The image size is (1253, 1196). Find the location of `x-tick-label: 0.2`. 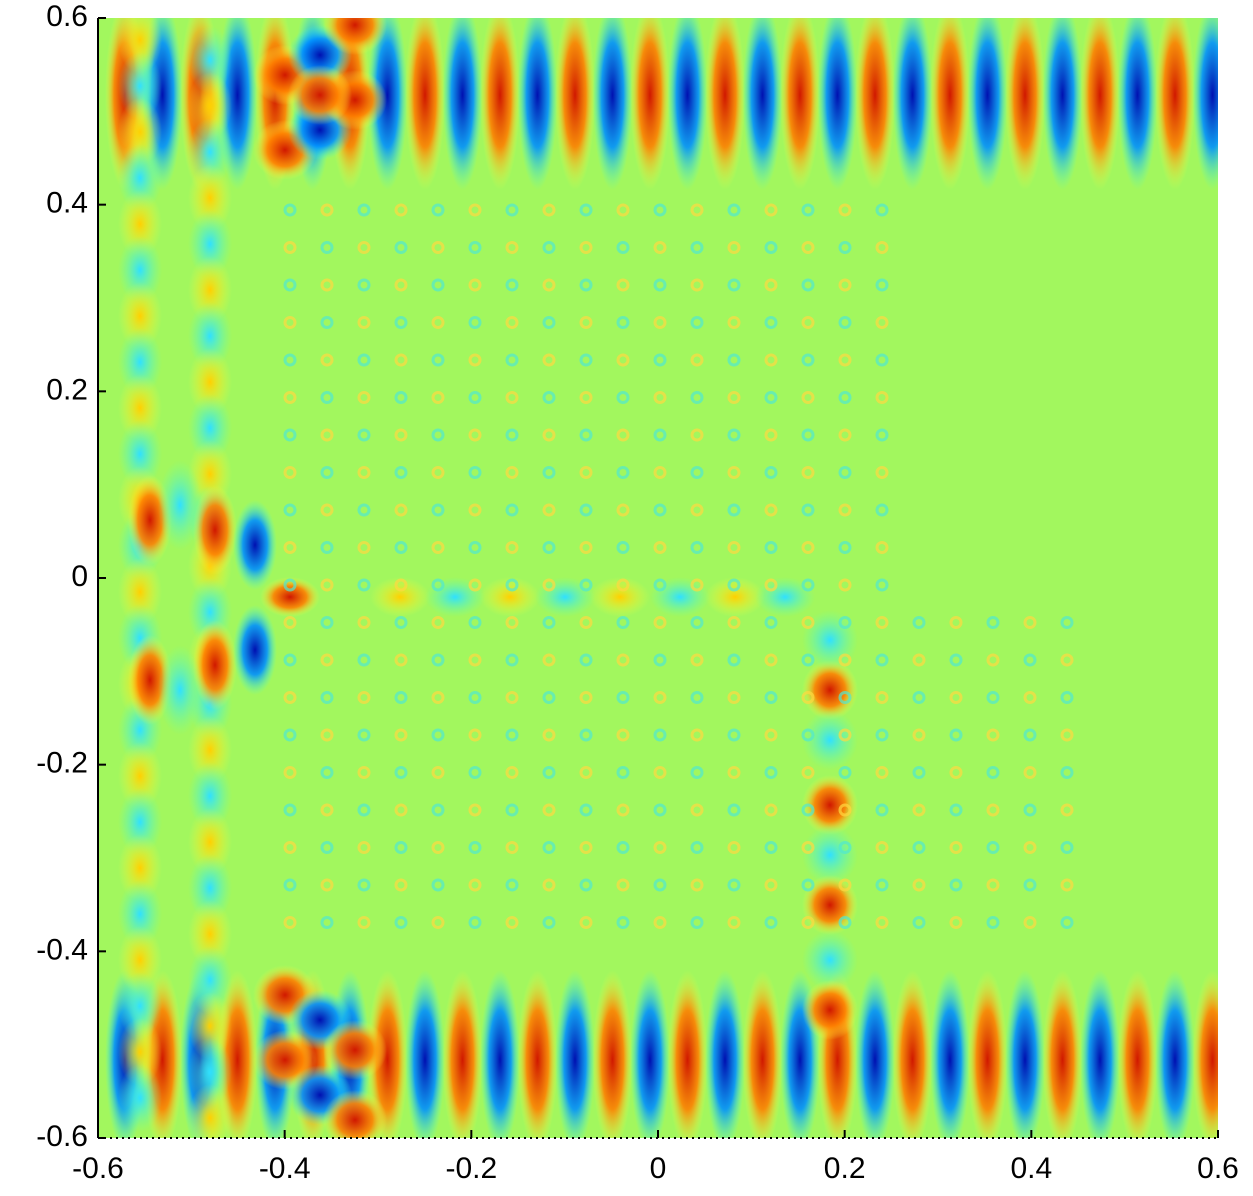

x-tick-label: 0.2 is located at coordinates (845, 1168).